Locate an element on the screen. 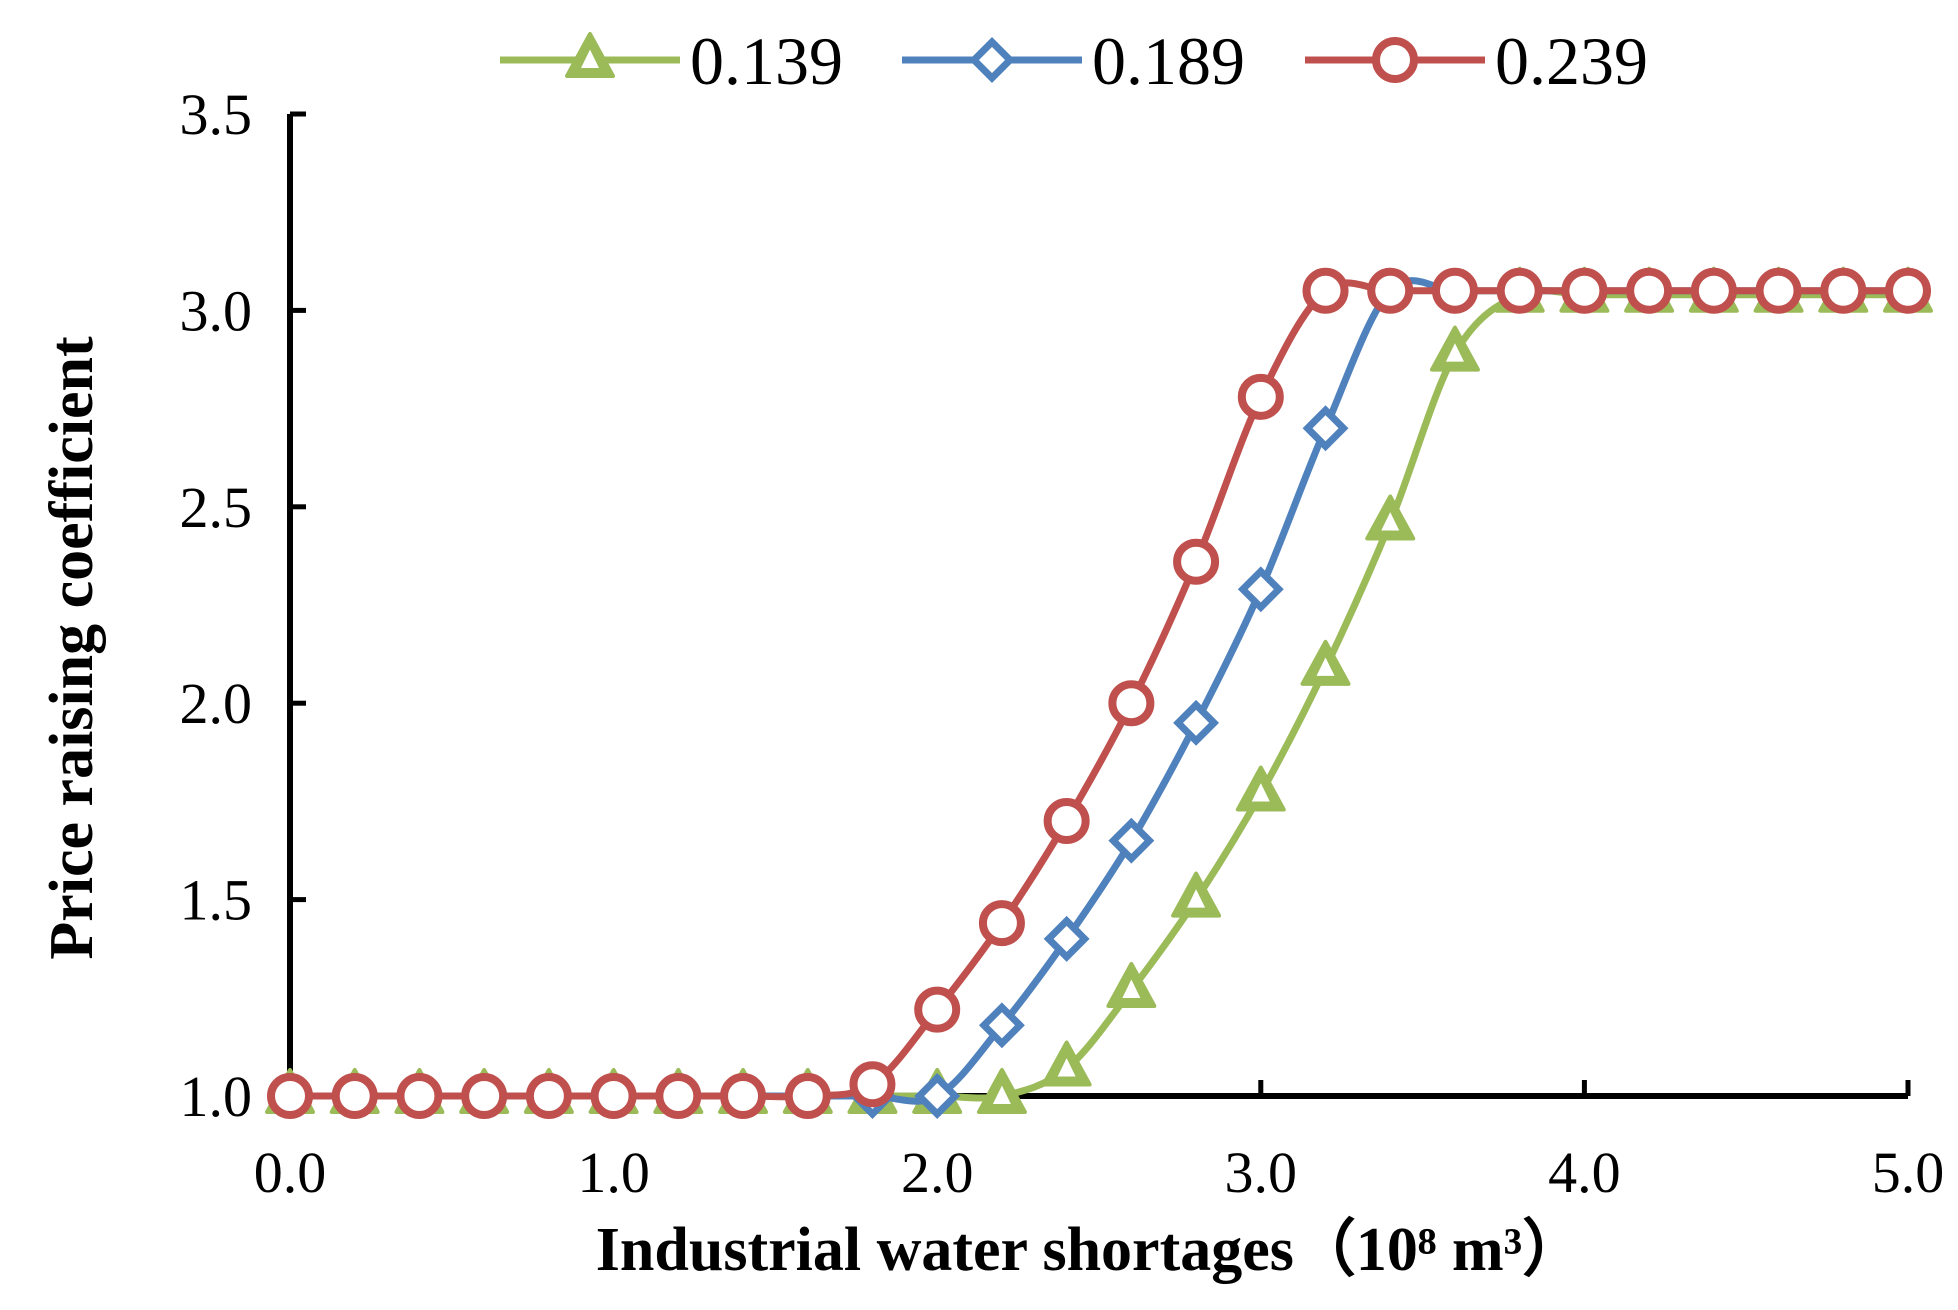 This screenshot has width=1958, height=1310. legend-item: 0.139 is located at coordinates (671, 61).